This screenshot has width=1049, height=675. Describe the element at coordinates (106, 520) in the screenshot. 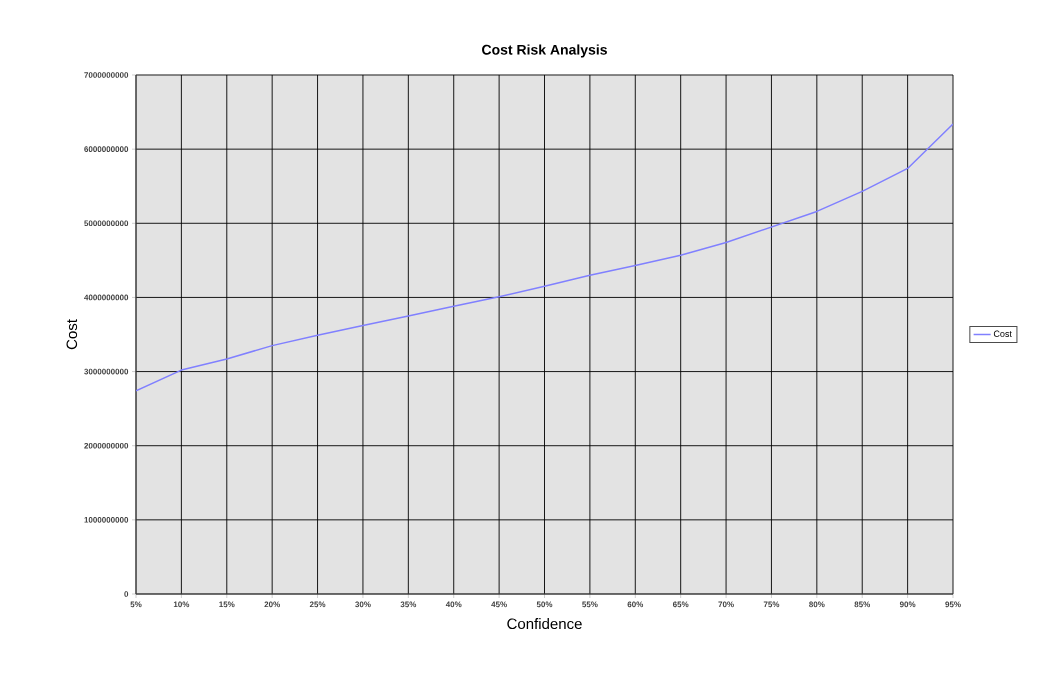

I see `y-tick-label: 1000000000` at that location.